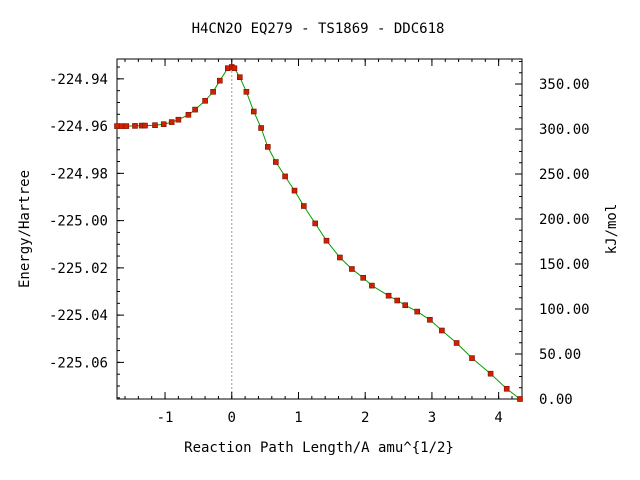 This screenshot has height=480, width=640. What do you see at coordinates (556, 400) in the screenshot?
I see `y2-tick-label: 0.00` at bounding box center [556, 400].